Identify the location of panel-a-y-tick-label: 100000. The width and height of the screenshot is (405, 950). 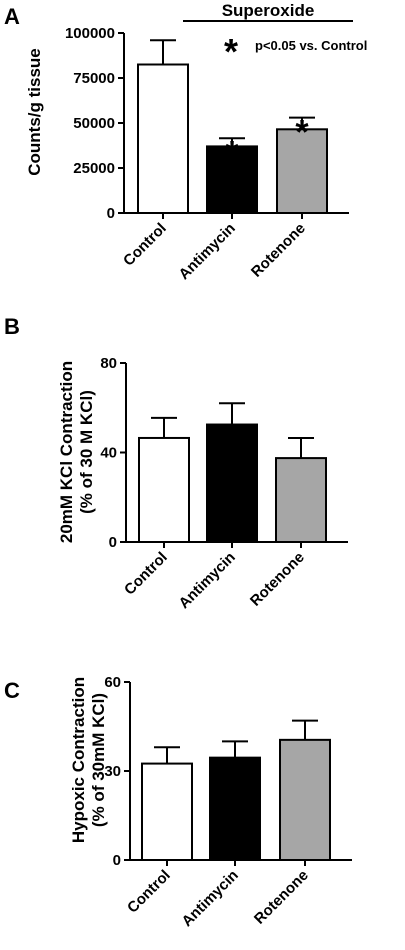
(90, 33).